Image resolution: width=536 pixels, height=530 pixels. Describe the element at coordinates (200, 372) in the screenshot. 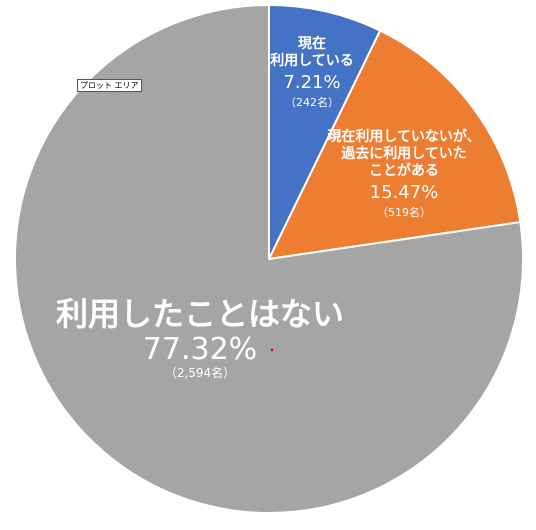

I see `slice-count-2: （2,594名）` at that location.